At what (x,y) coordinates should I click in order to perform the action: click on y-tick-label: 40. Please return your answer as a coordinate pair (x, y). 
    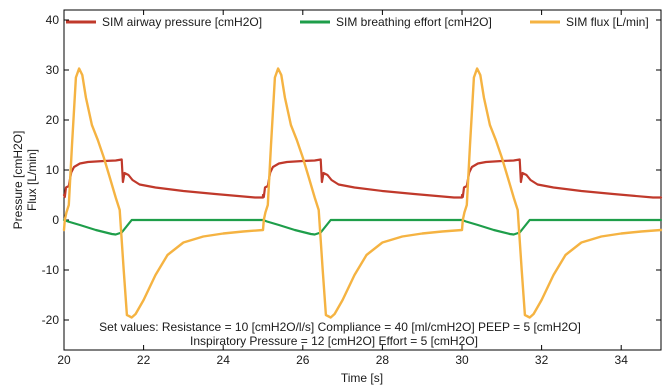
    Looking at the image, I should click on (53, 20).